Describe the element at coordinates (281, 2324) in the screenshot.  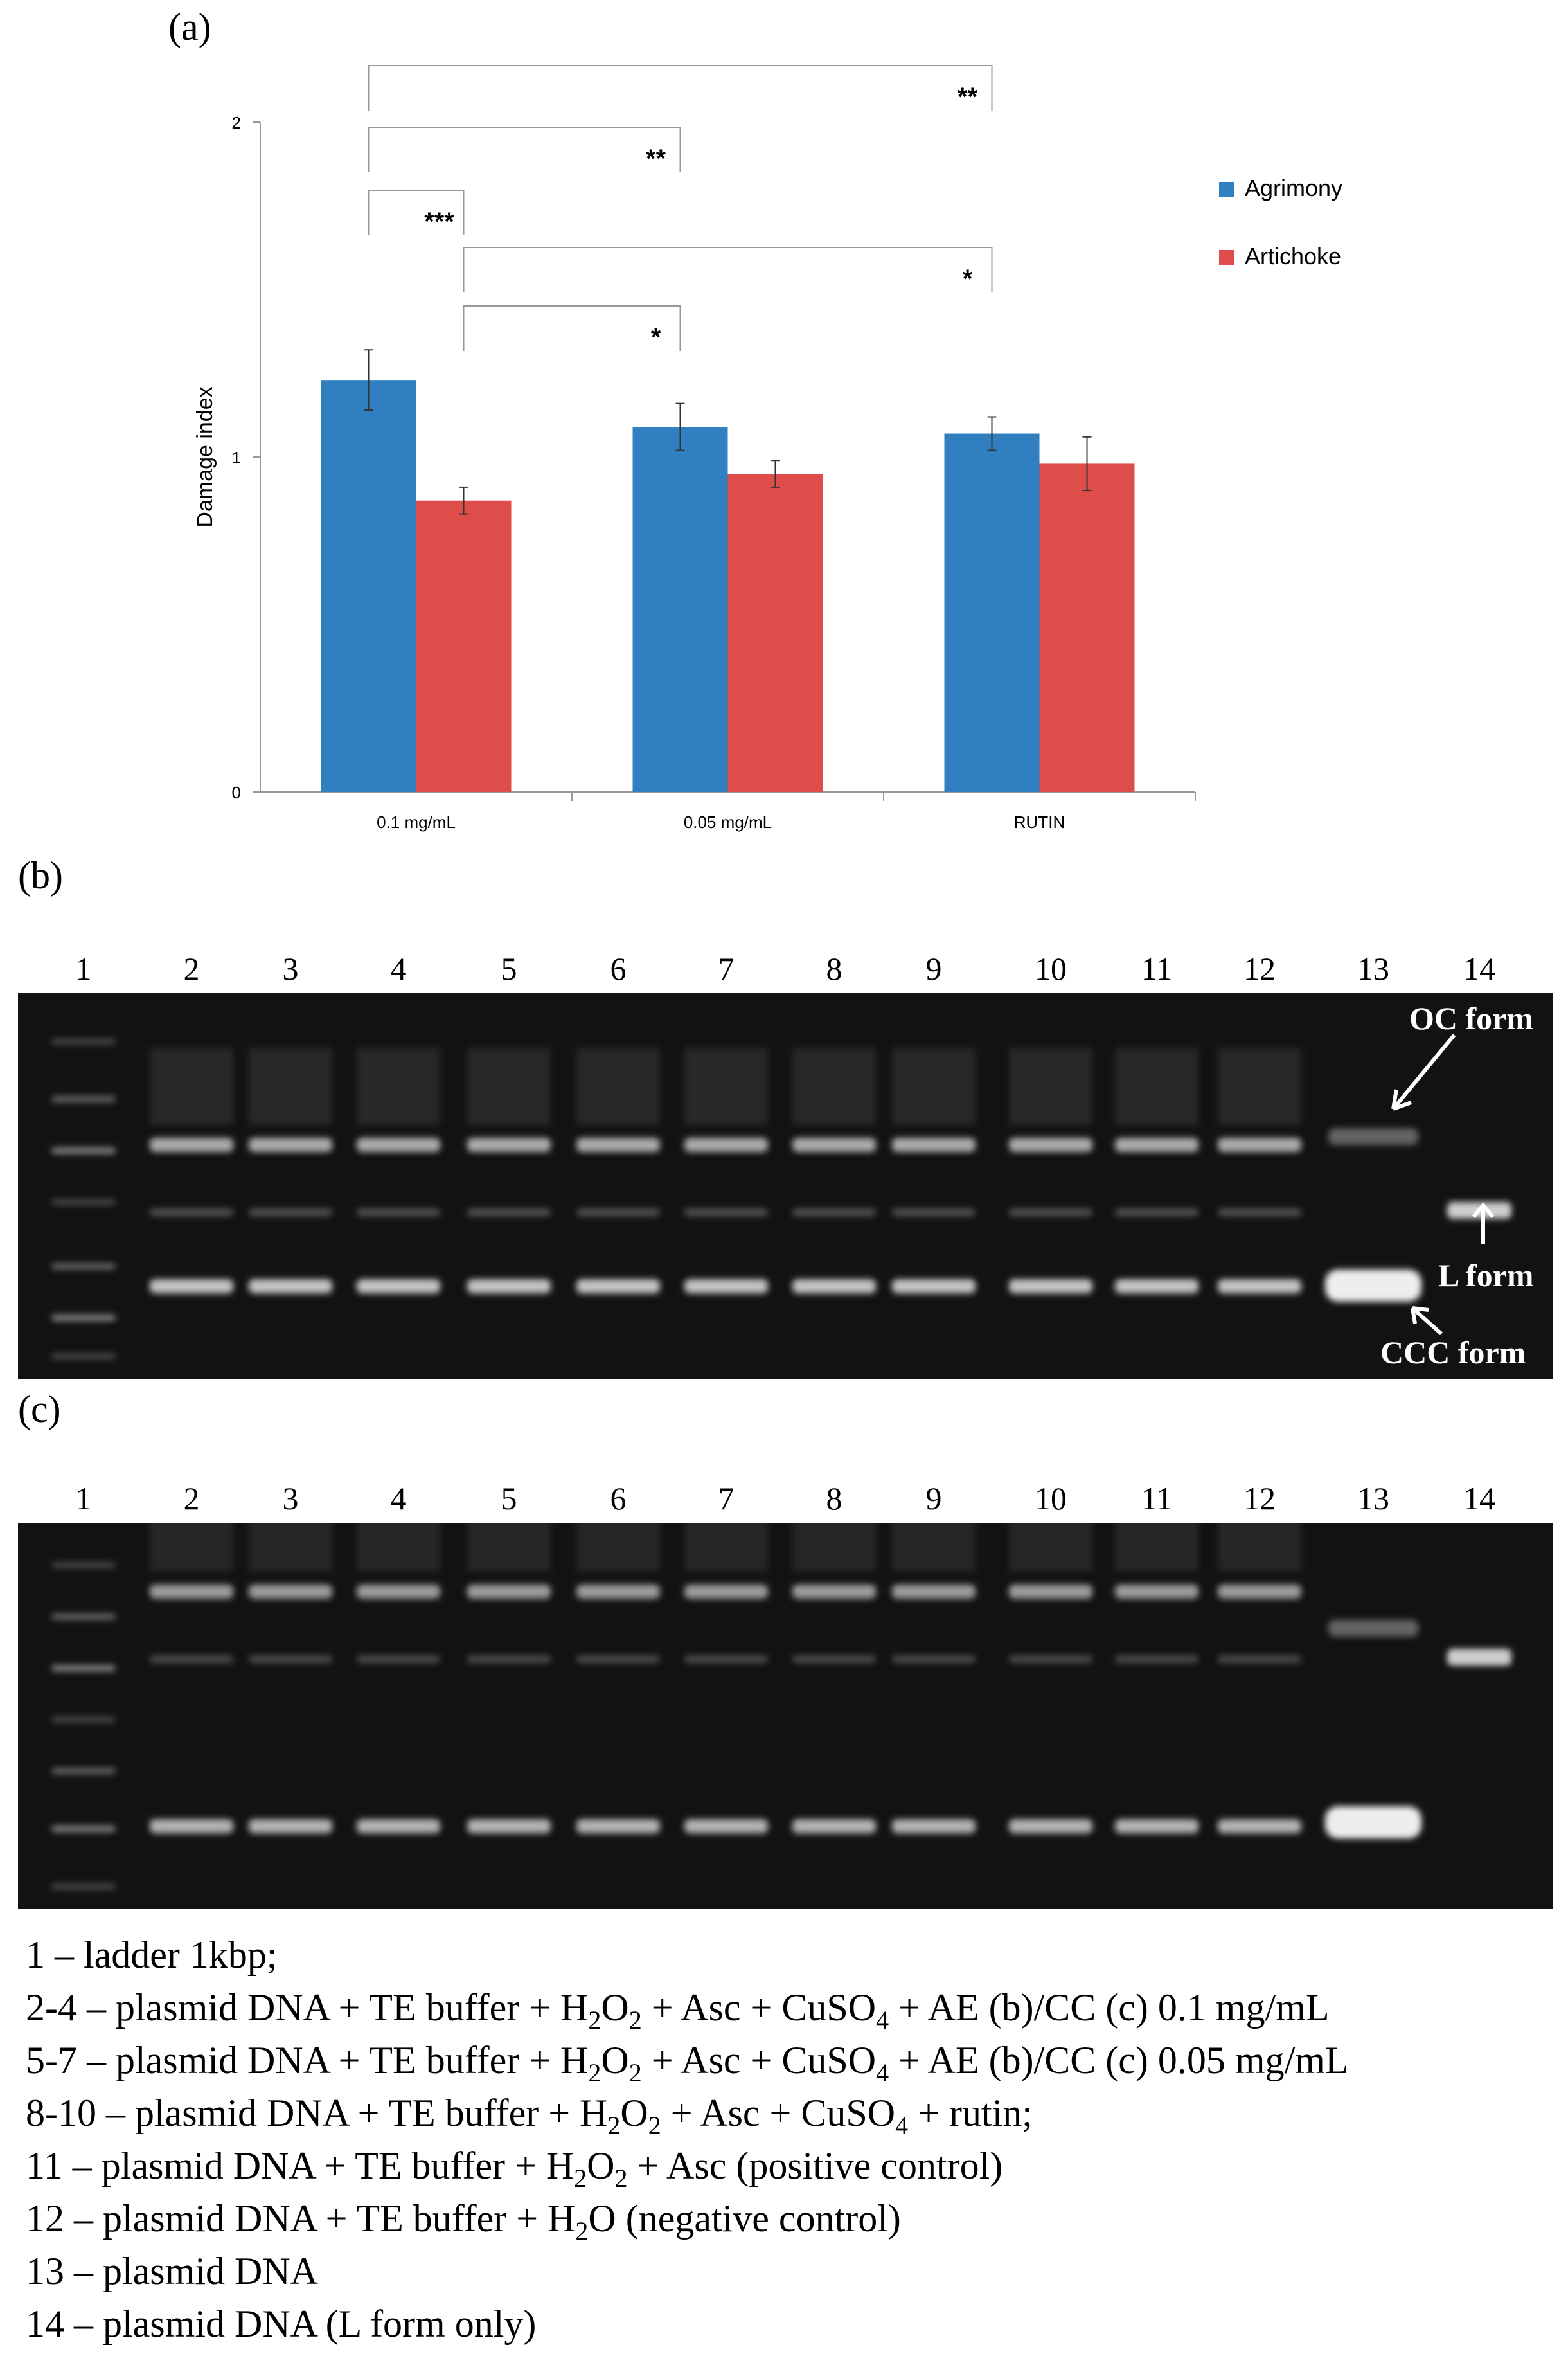
I see `legend-line-8: 14 – plasmid DNA (L form only)` at that location.